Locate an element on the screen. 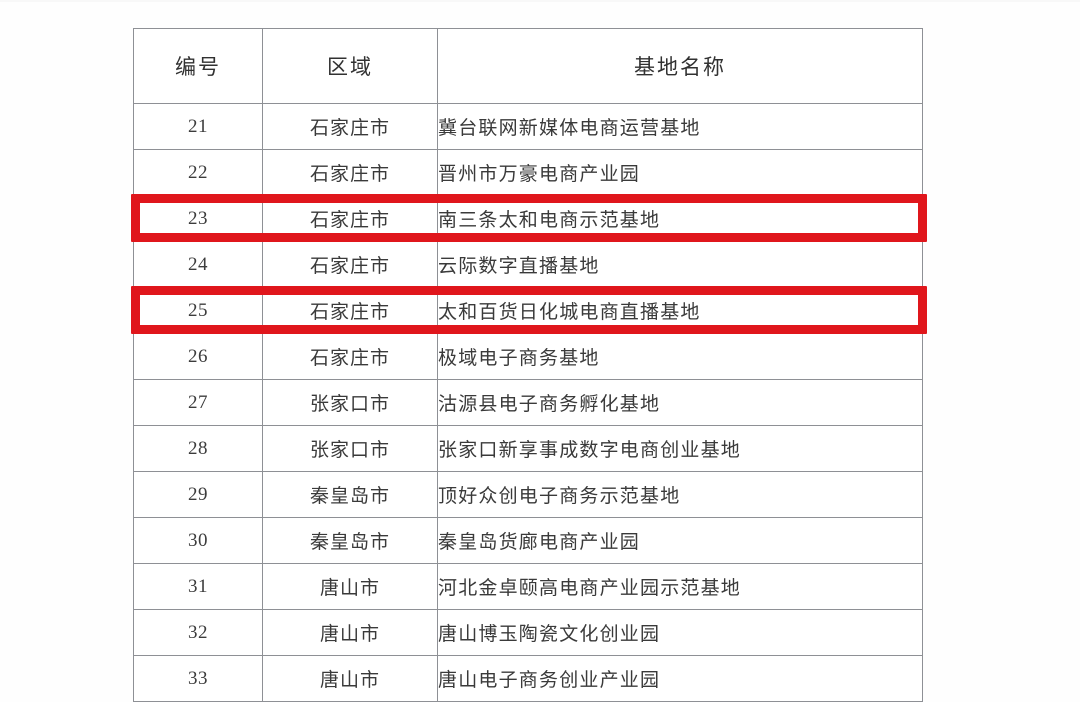  table-row: 33 唐山市 唐山电子商务创业产业园 is located at coordinates (528, 678).